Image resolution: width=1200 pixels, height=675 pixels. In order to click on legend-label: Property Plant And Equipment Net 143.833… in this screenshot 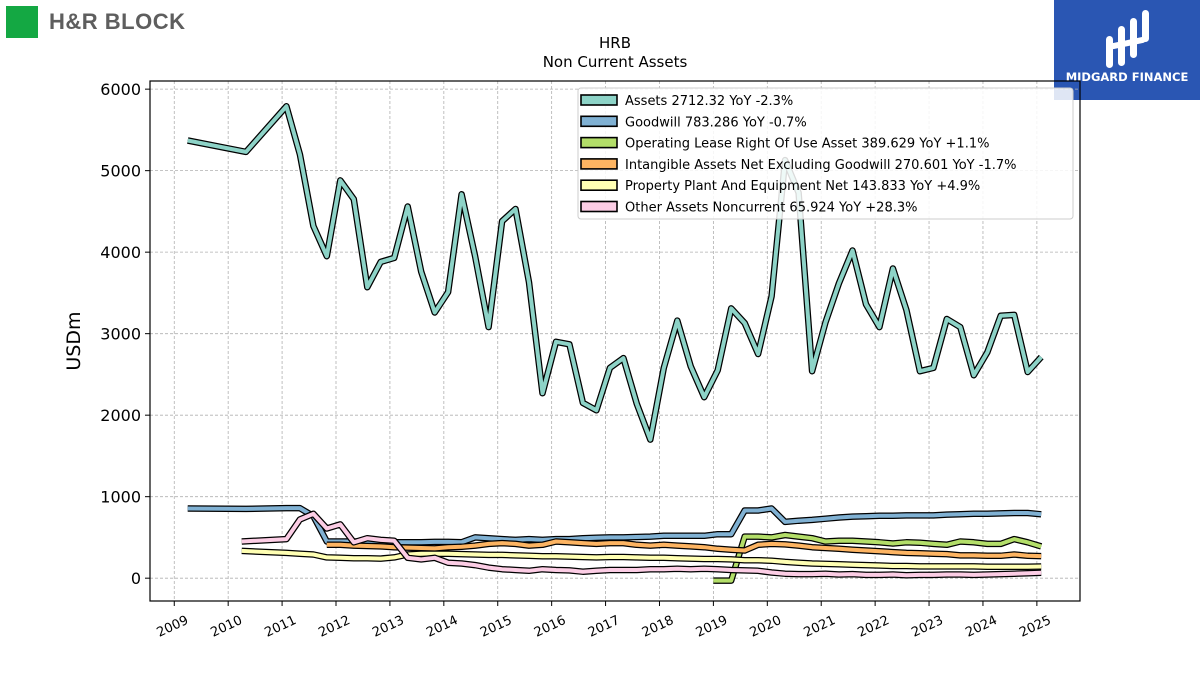, I will do `click(802, 186)`.